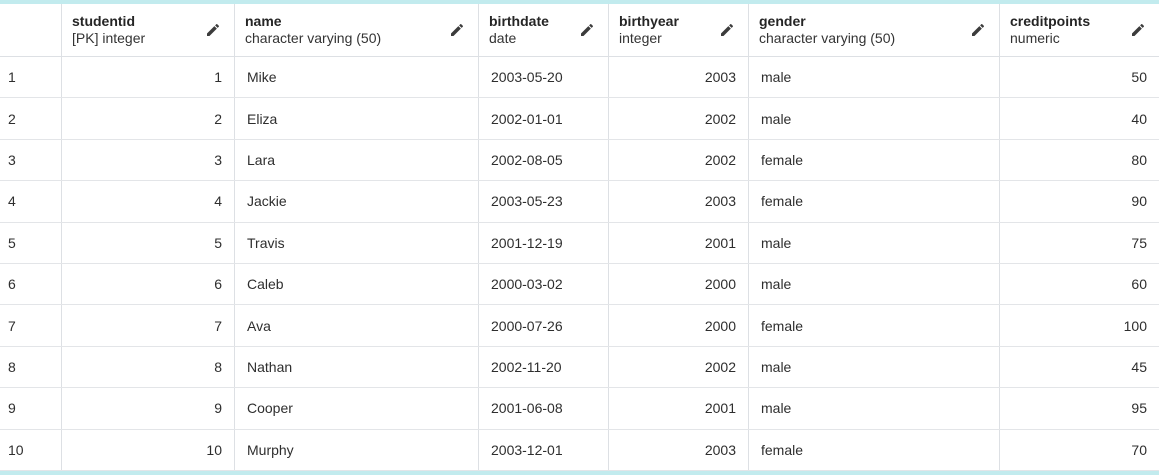 This screenshot has height=475, width=1159. Describe the element at coordinates (1139, 118) in the screenshot. I see `cell-creditpoints: 40` at that location.